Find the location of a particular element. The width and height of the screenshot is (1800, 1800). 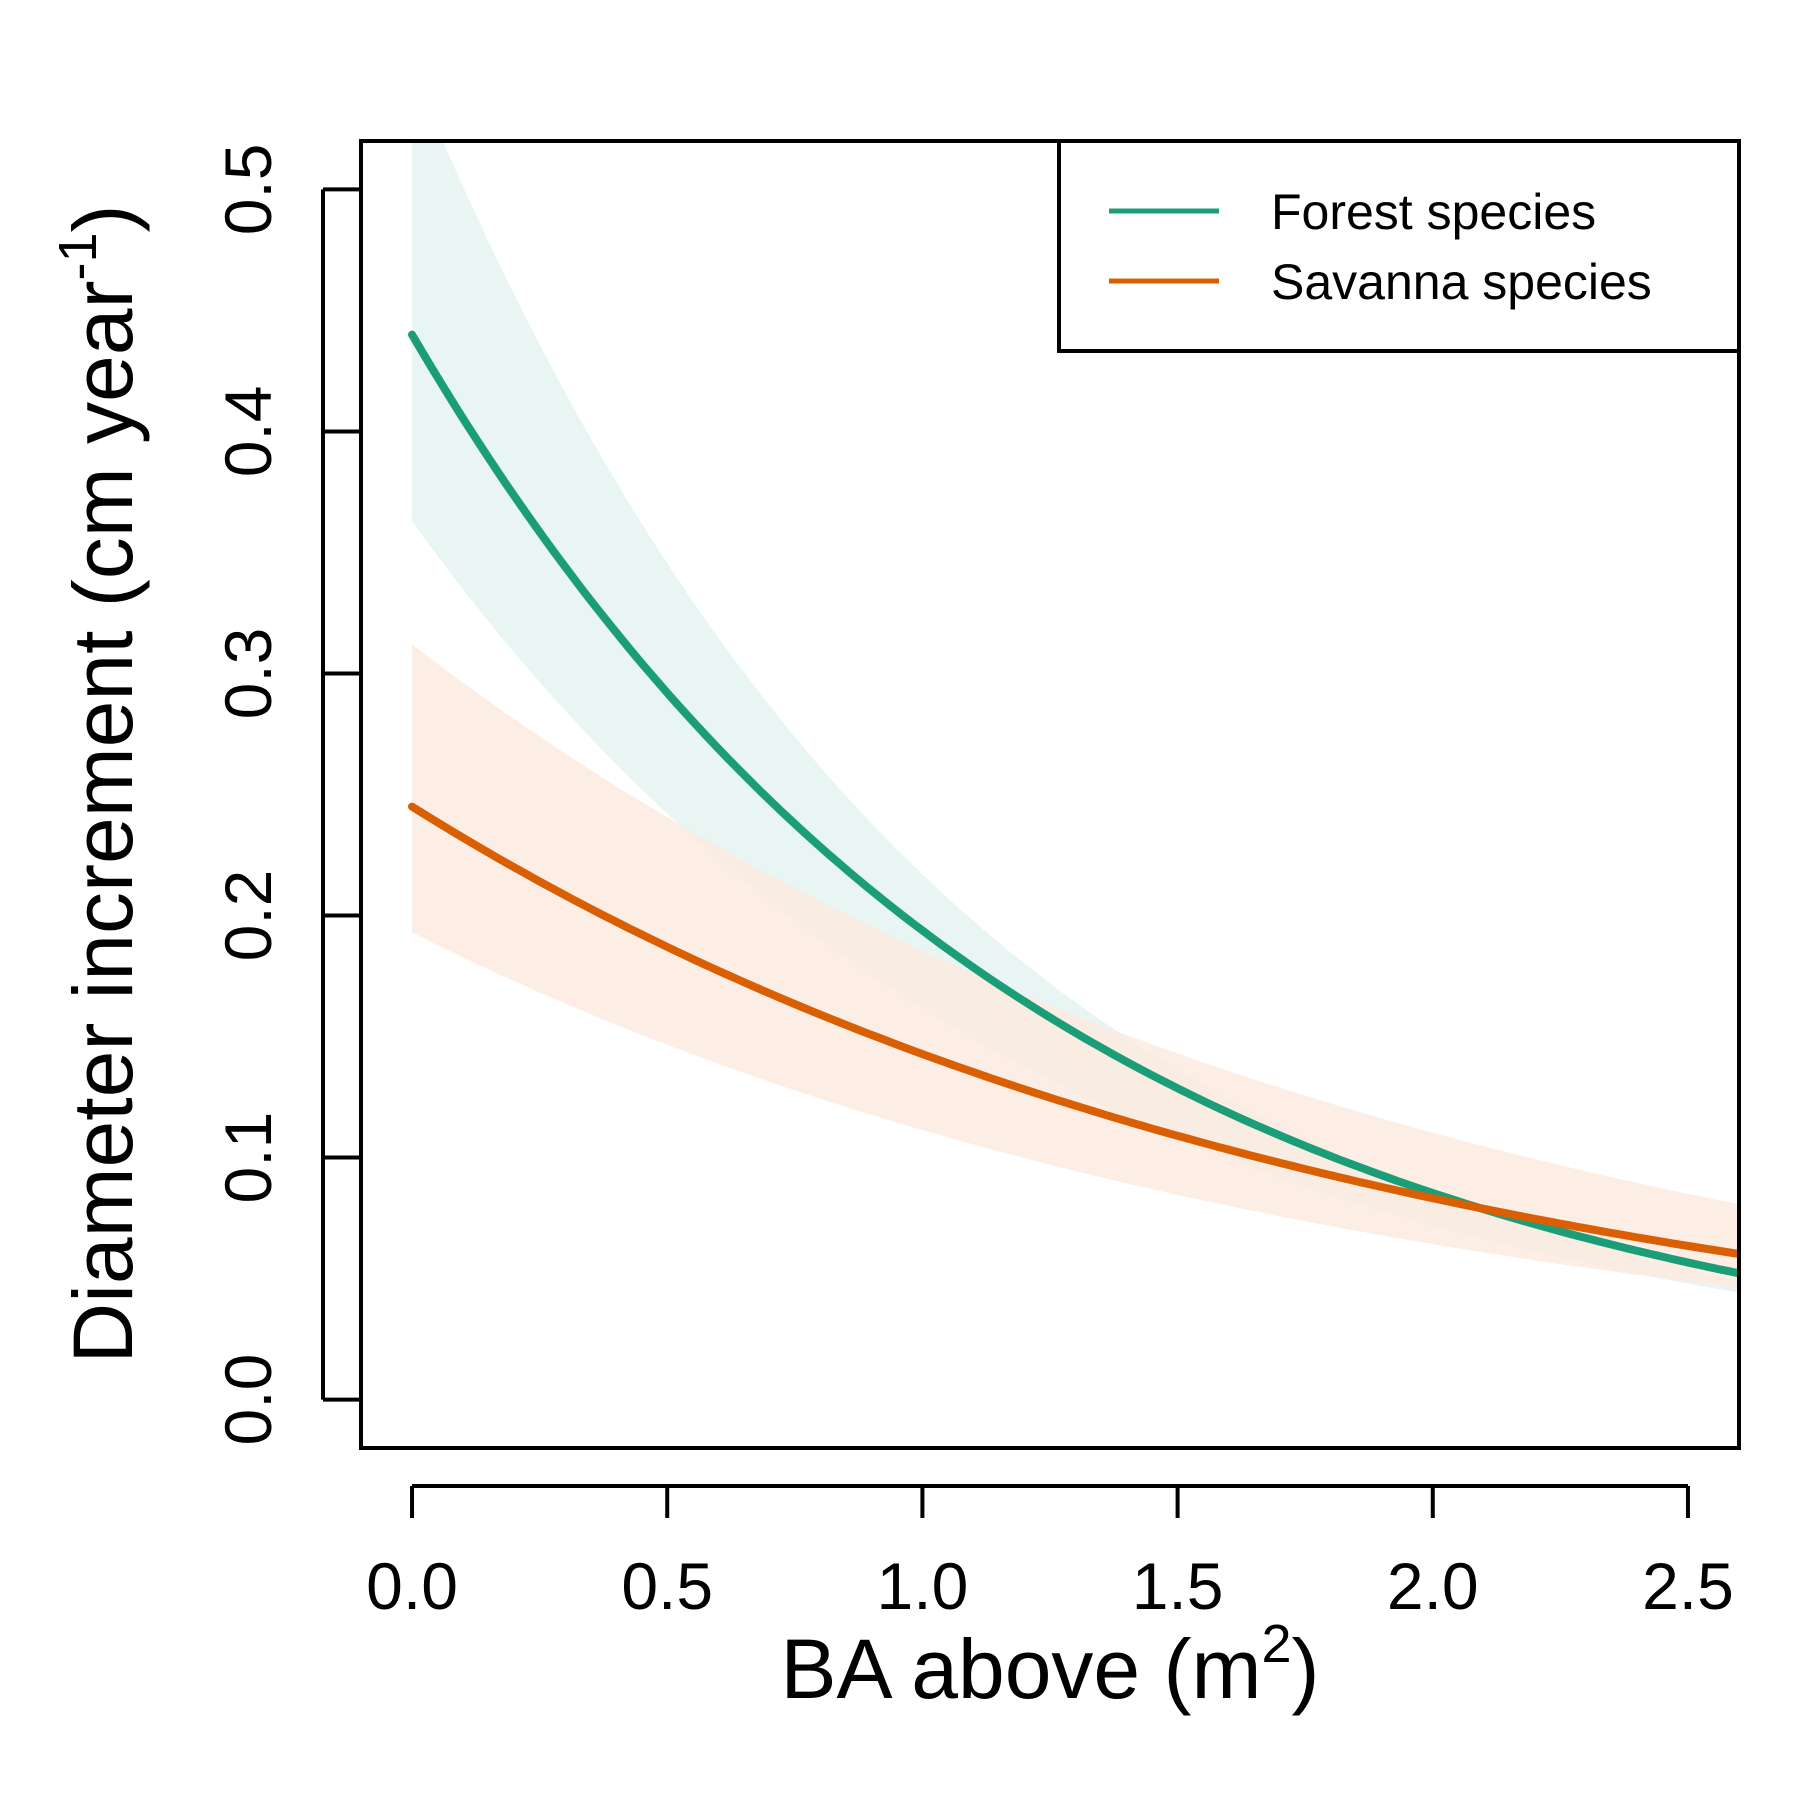

legend: Forest species Savanna species is located at coordinates (1399, 246).